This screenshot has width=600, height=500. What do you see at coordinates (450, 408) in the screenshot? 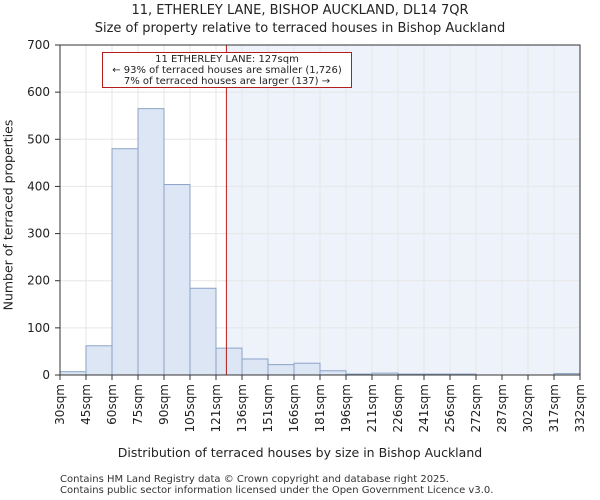
I see `x-tick-label: 256sqm` at bounding box center [450, 408].